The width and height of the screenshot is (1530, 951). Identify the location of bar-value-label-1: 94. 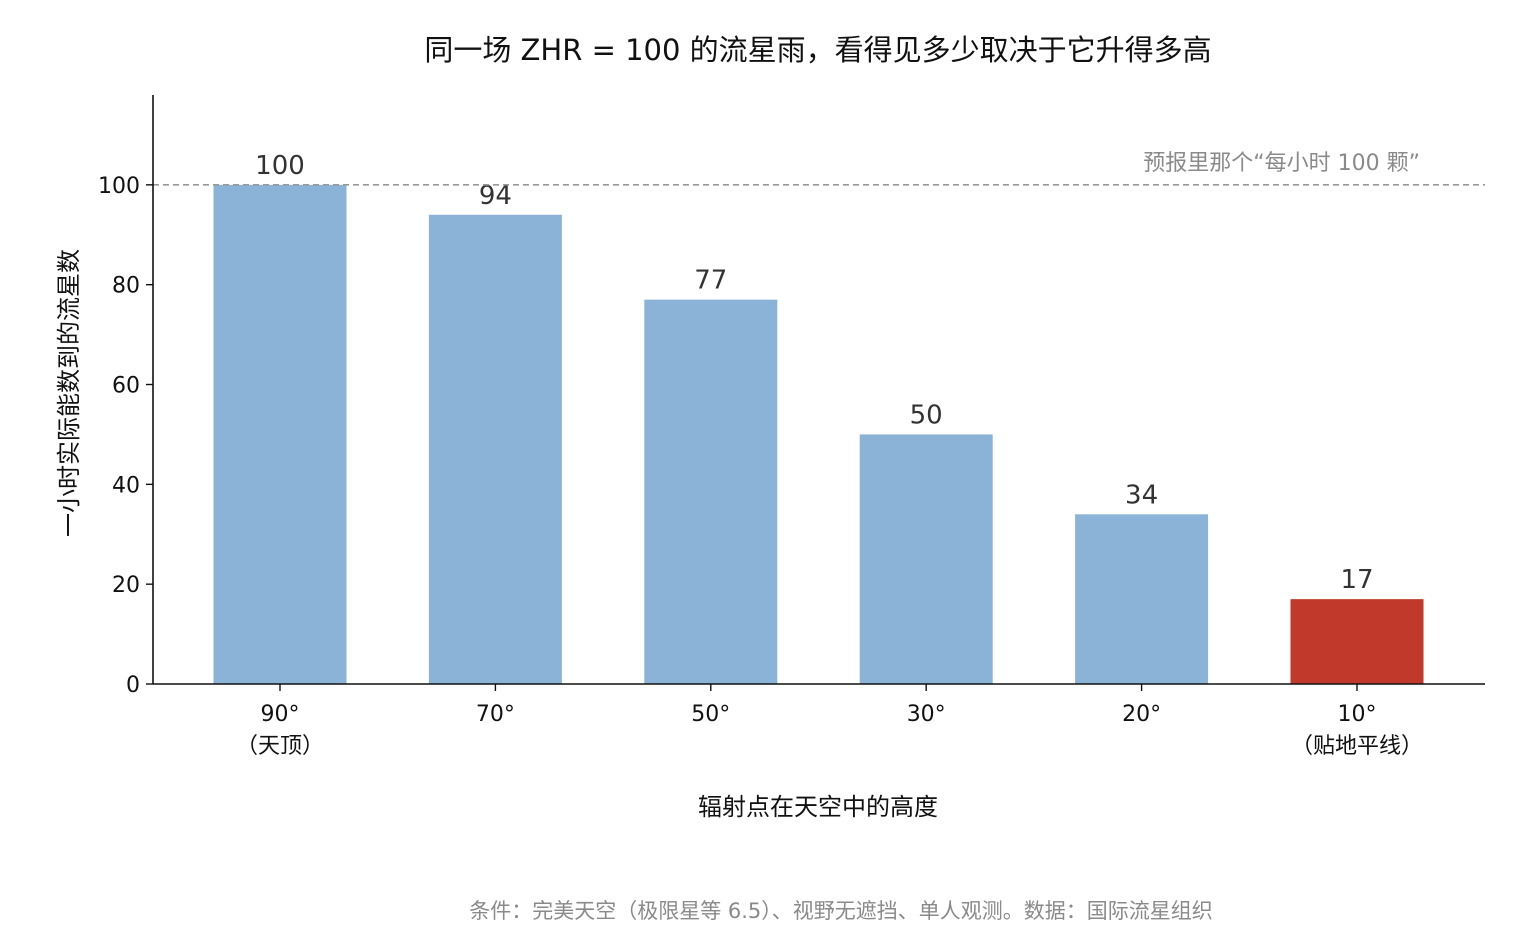
(495, 196).